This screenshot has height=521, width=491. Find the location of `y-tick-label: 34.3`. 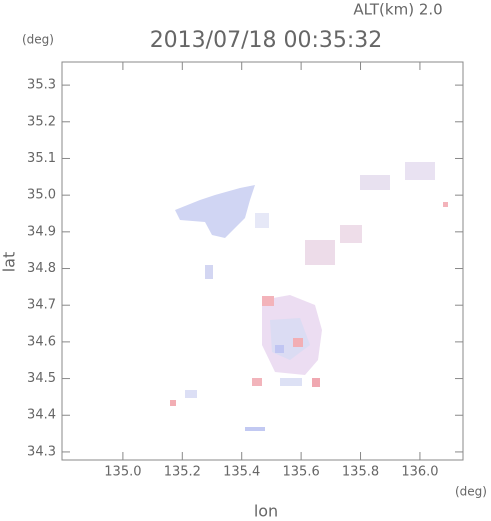

y-tick-label: 34.3 is located at coordinates (41, 451).